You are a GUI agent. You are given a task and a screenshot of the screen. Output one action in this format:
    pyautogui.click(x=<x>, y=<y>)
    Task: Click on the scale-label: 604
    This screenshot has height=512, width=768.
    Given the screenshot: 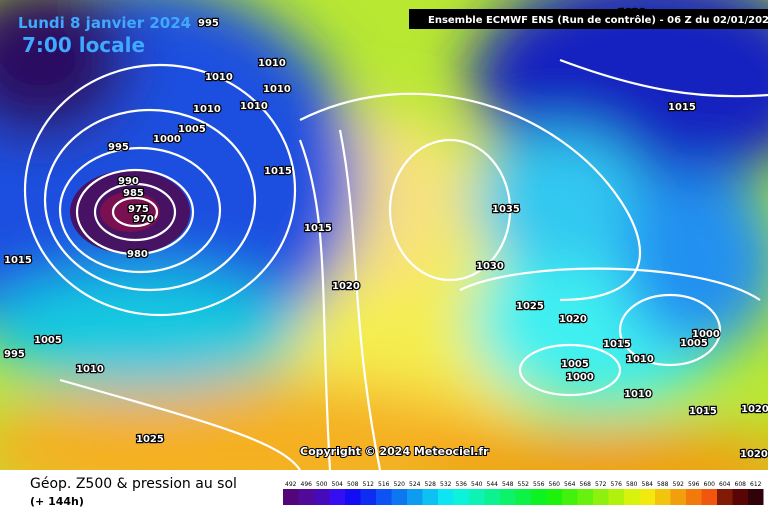 What is the action you would take?
    pyautogui.click(x=725, y=484)
    